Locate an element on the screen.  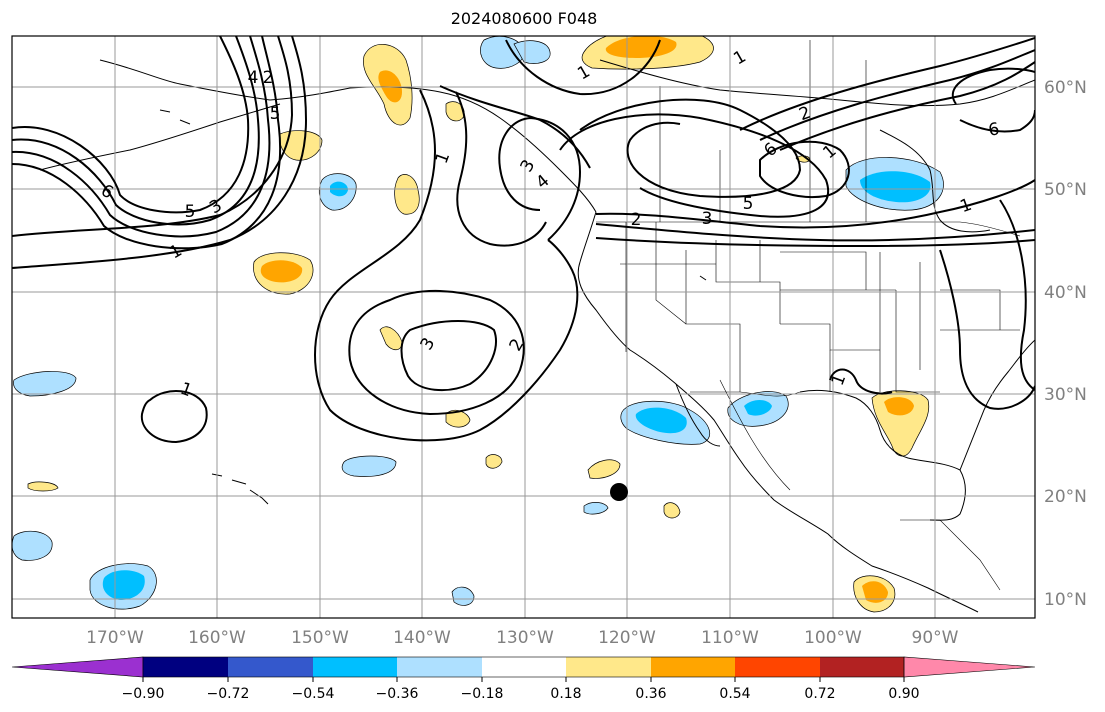
anomaly-positive-west-edge is located at coordinates (43, 486).